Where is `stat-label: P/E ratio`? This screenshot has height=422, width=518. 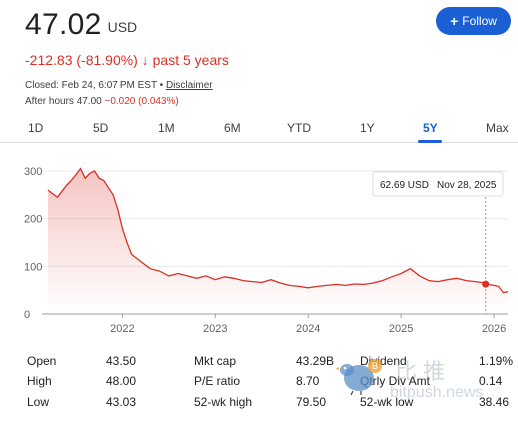
stat-label: P/E ratio is located at coordinates (217, 381).